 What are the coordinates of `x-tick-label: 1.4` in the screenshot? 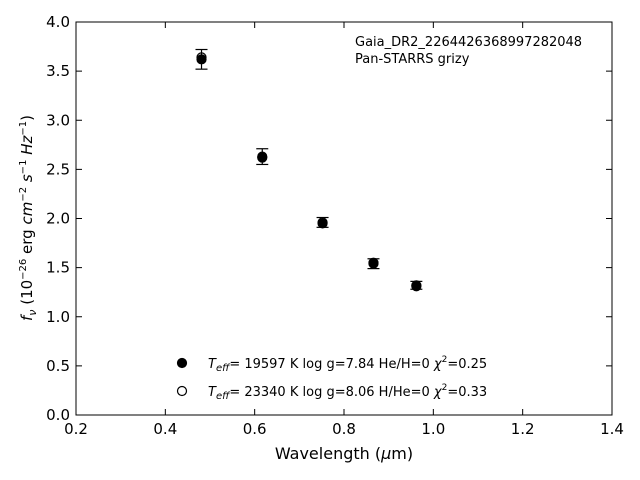 It's located at (612, 429).